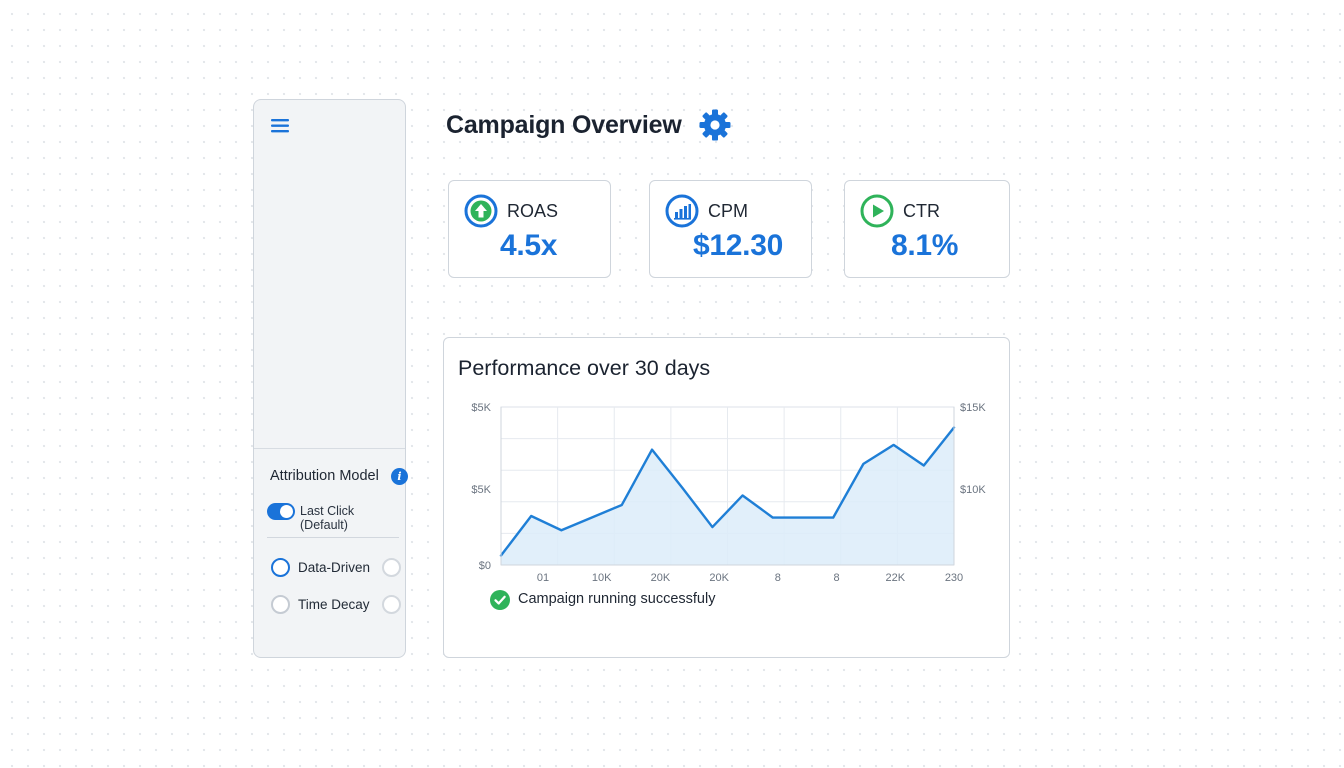  I want to click on y-tick-label-right: $15K, so click(973, 408).